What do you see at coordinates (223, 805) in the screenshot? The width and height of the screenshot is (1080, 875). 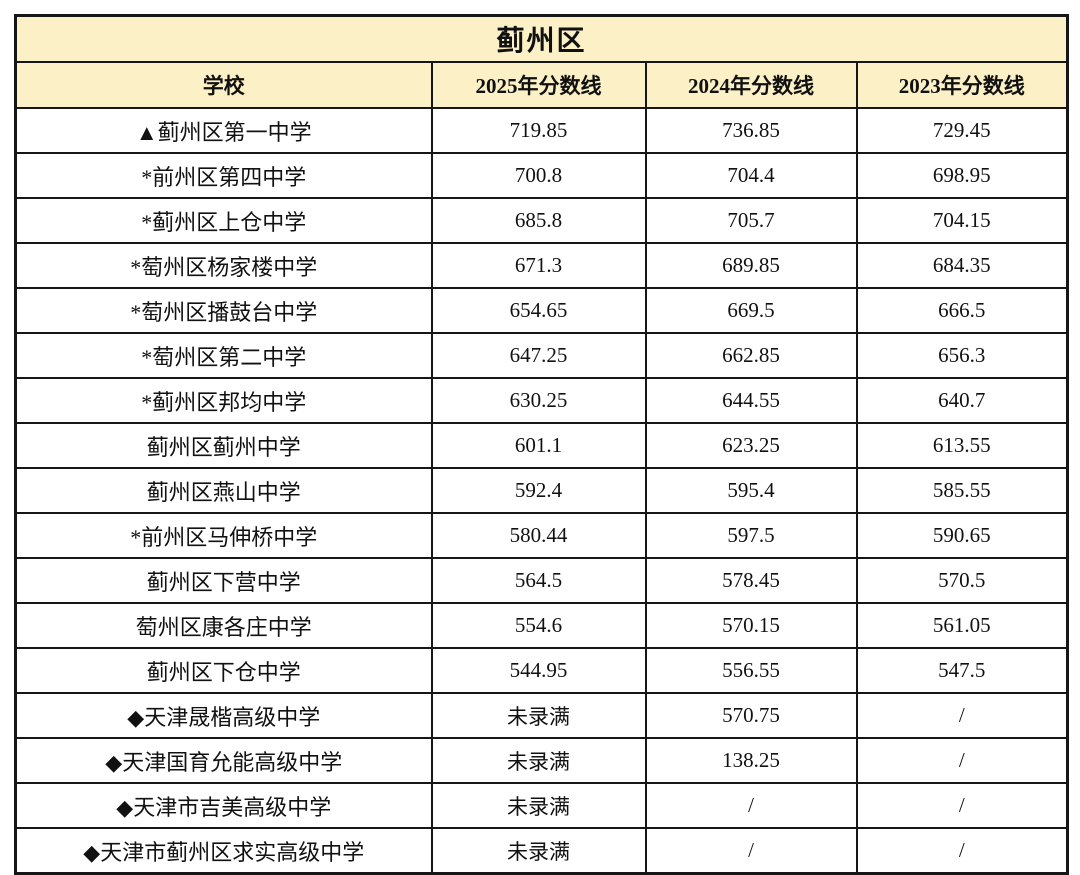 I see `school-cell: ◆天津市吉美高级中学` at bounding box center [223, 805].